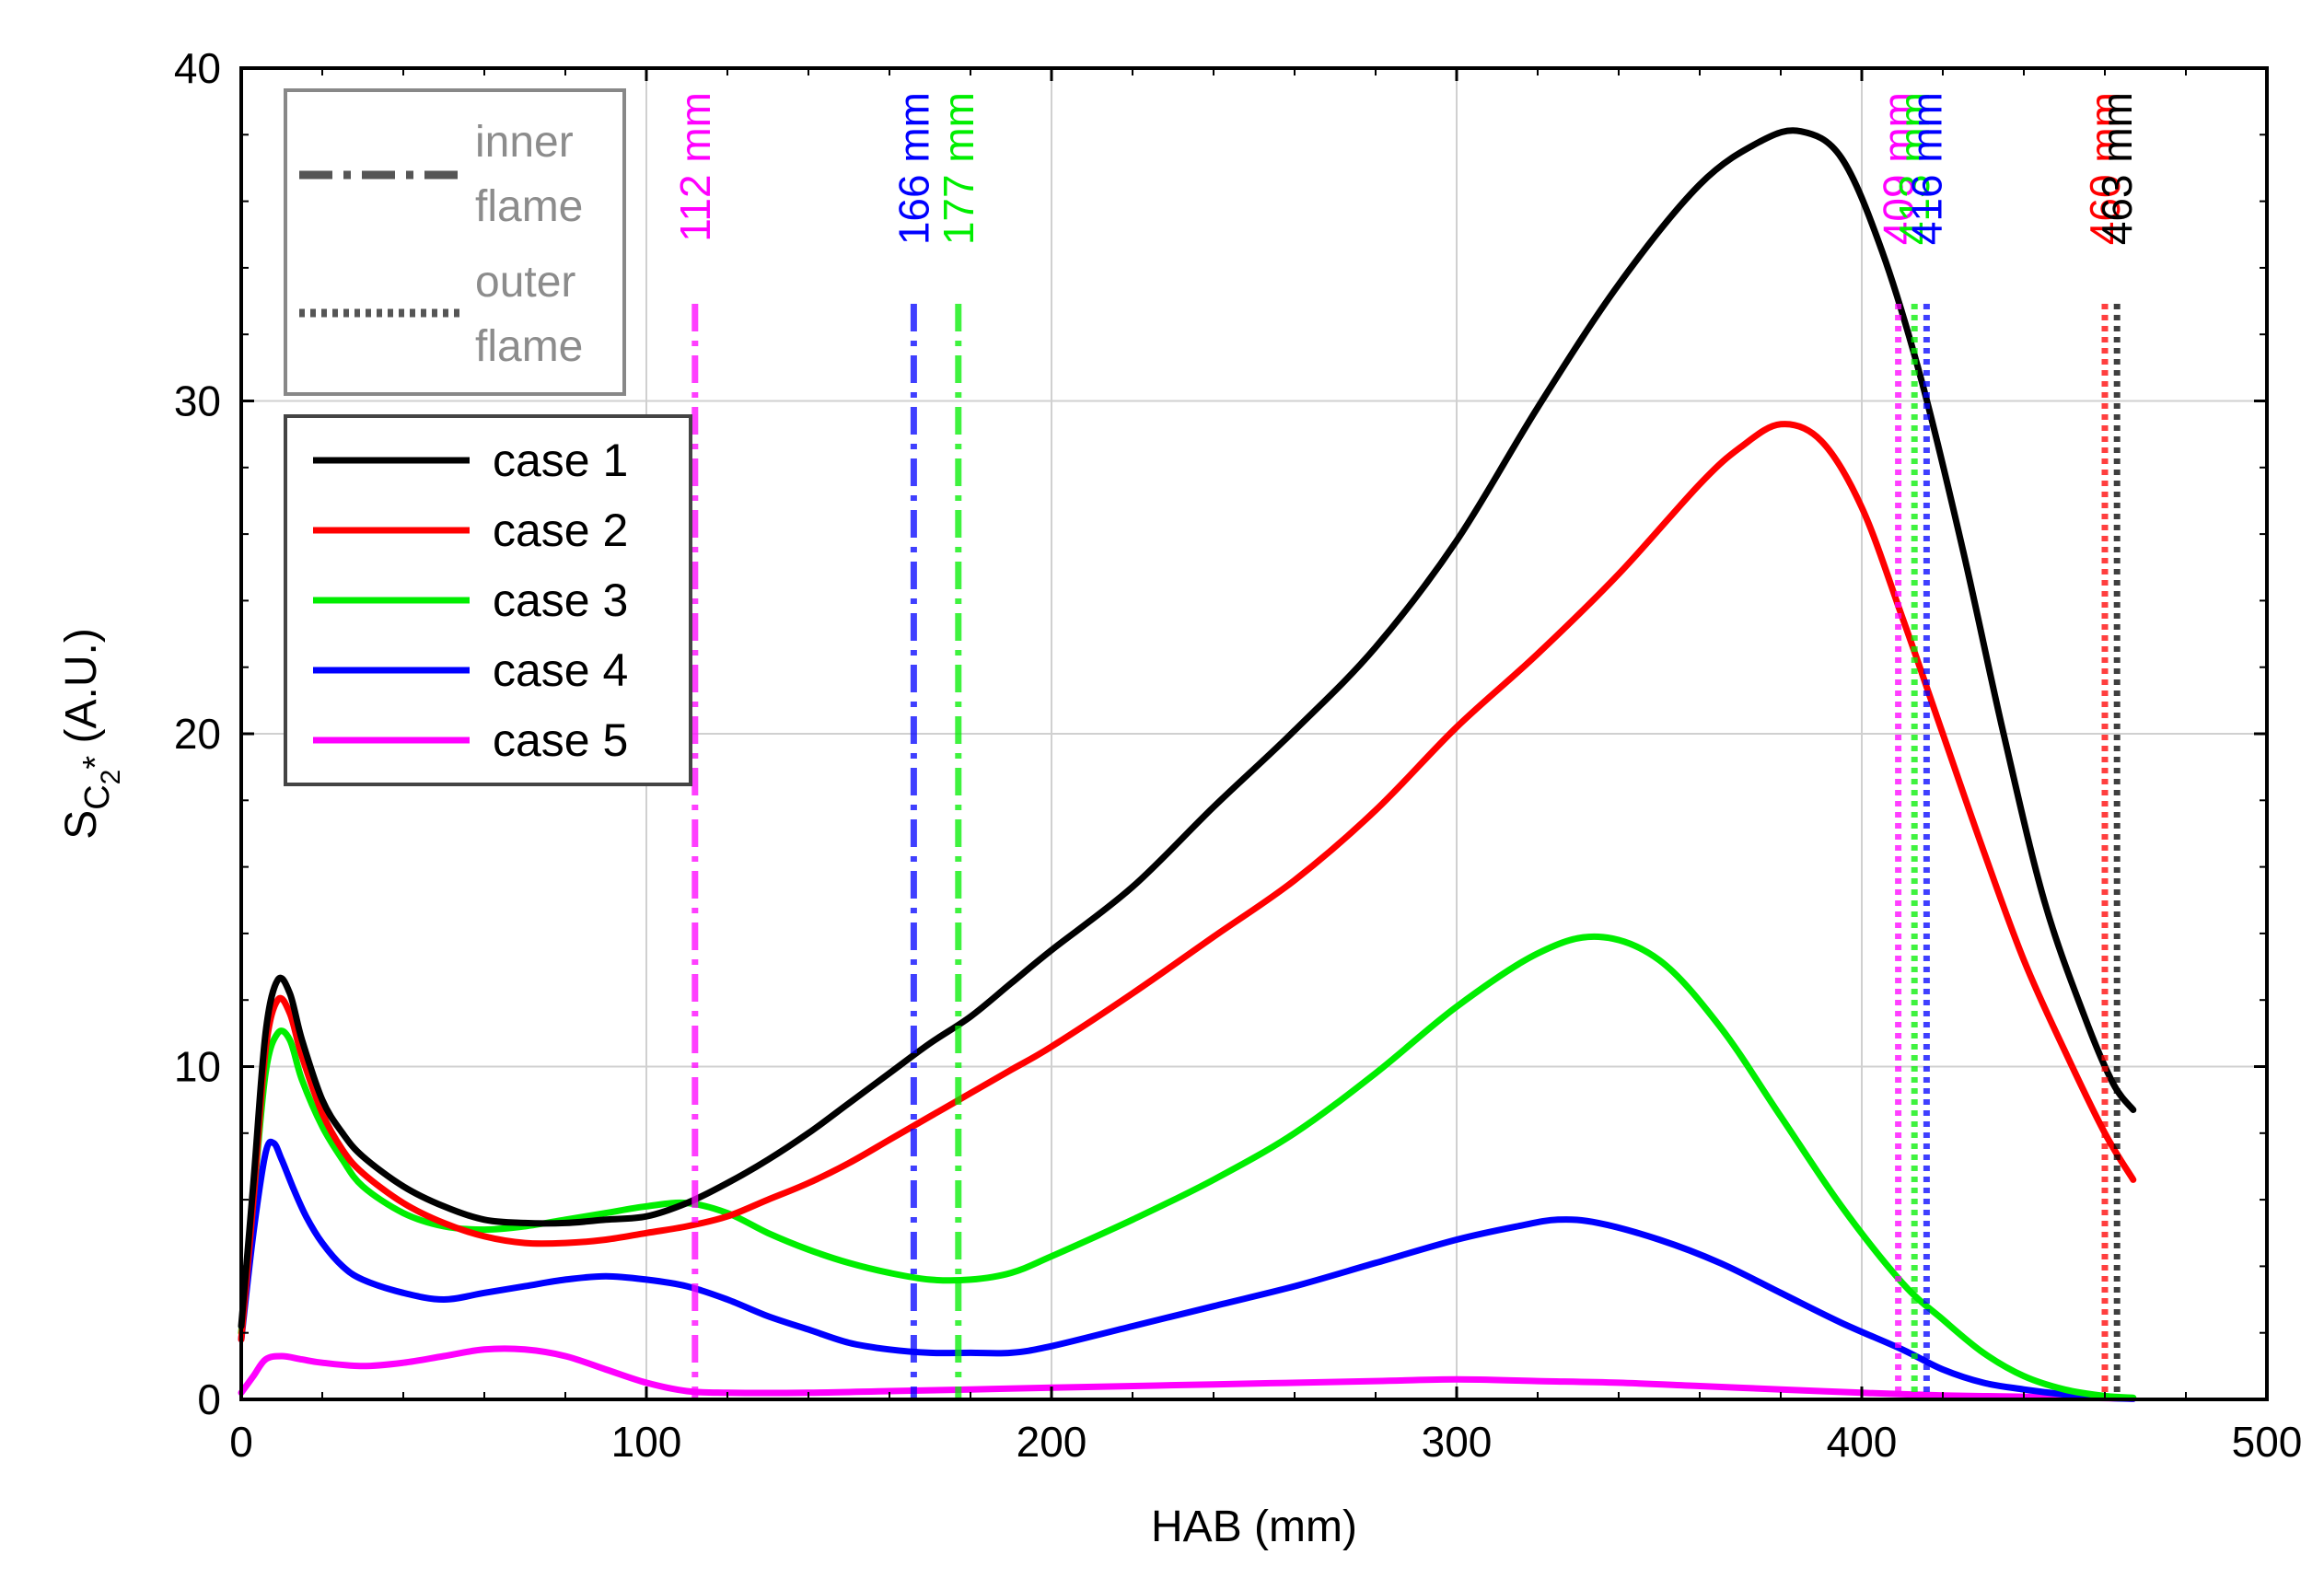  Describe the element at coordinates (81, 825) in the screenshot. I see `y-axis-title-main: S` at that location.